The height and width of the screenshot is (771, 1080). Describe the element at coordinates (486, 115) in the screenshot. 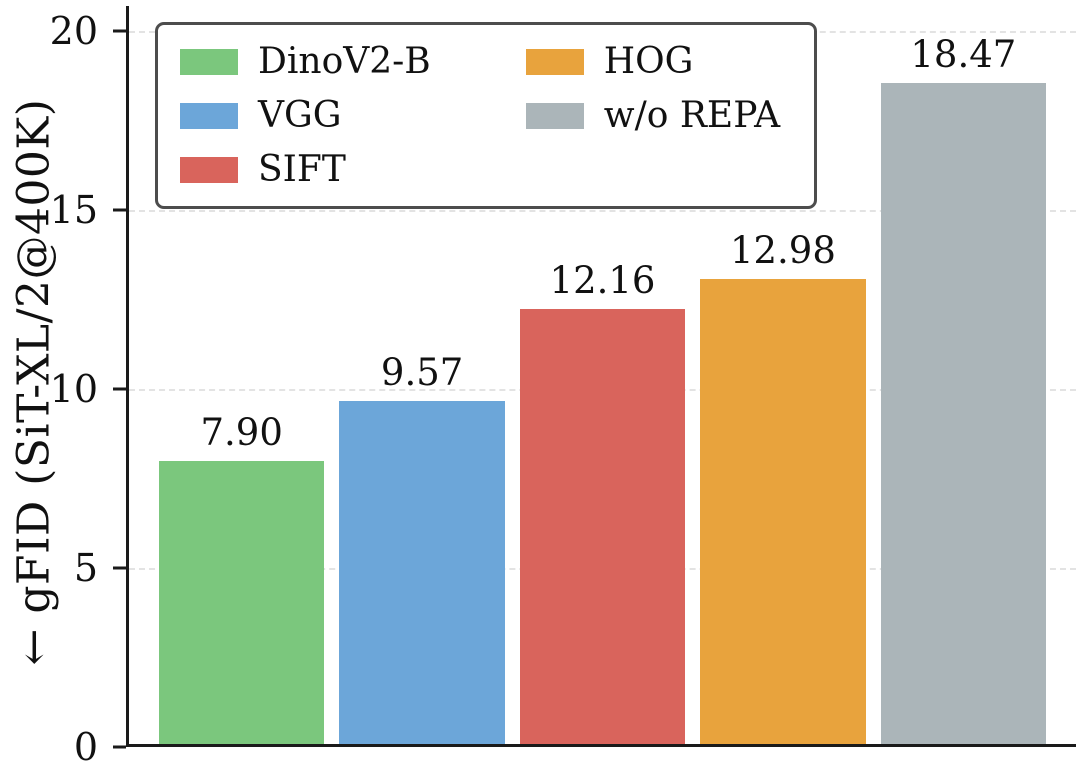

I see `legend: DinoV2-B VGG SIFT HOG w/o REPA` at that location.